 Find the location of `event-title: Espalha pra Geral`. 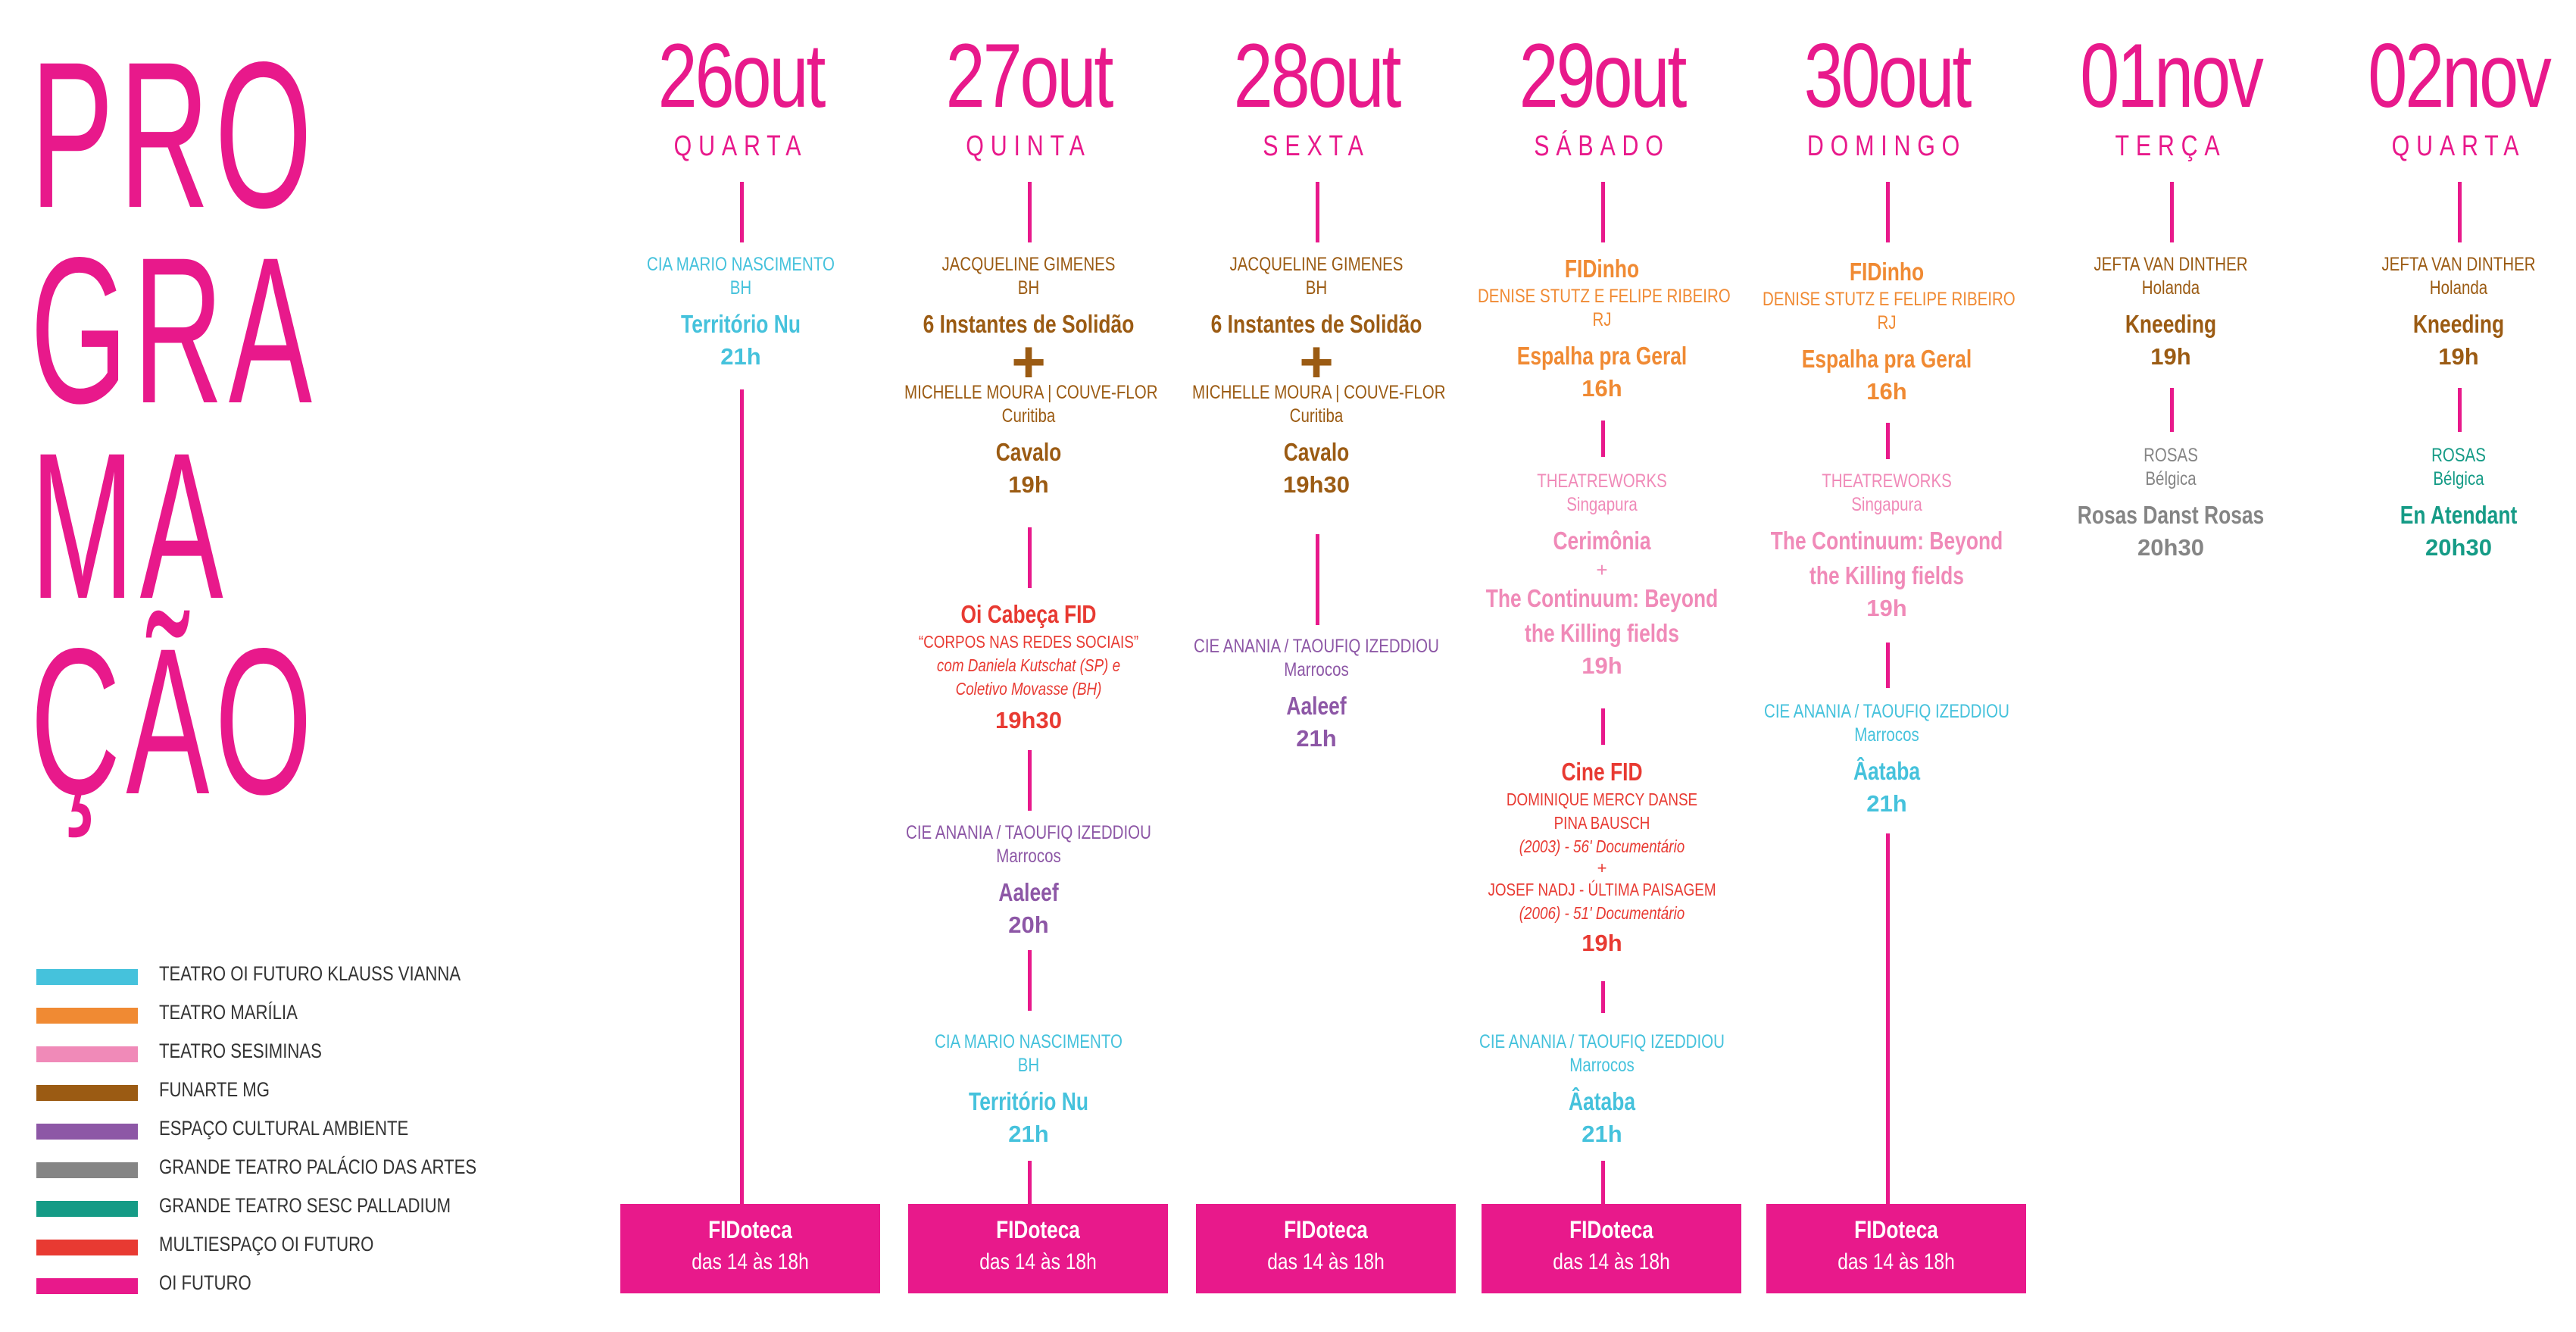

event-title: Espalha pra Geral is located at coordinates (1887, 359).